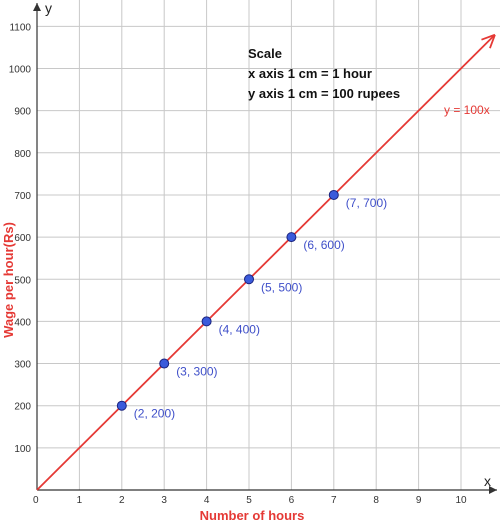  I want to click on x-tick-label: 3, so click(164, 500).